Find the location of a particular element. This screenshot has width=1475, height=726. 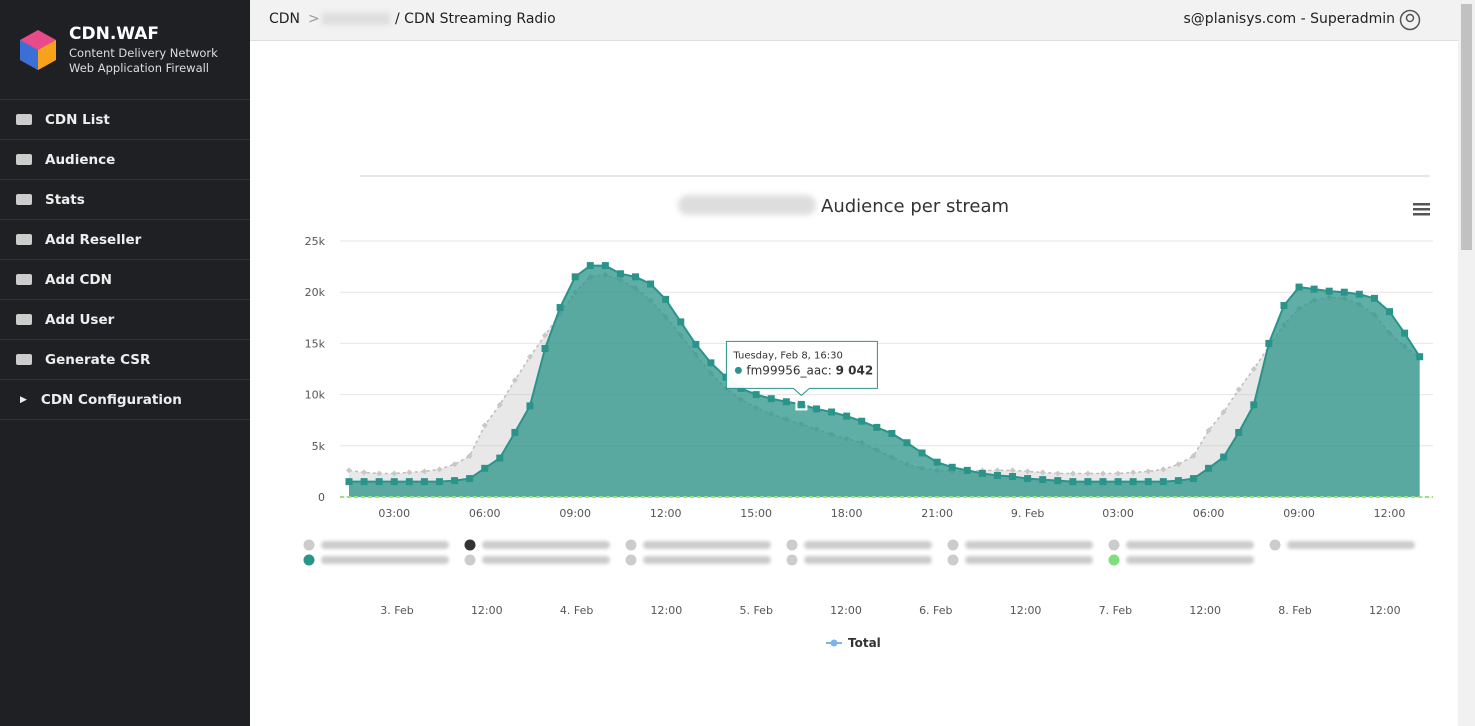

tooltip-dot is located at coordinates (738, 370).